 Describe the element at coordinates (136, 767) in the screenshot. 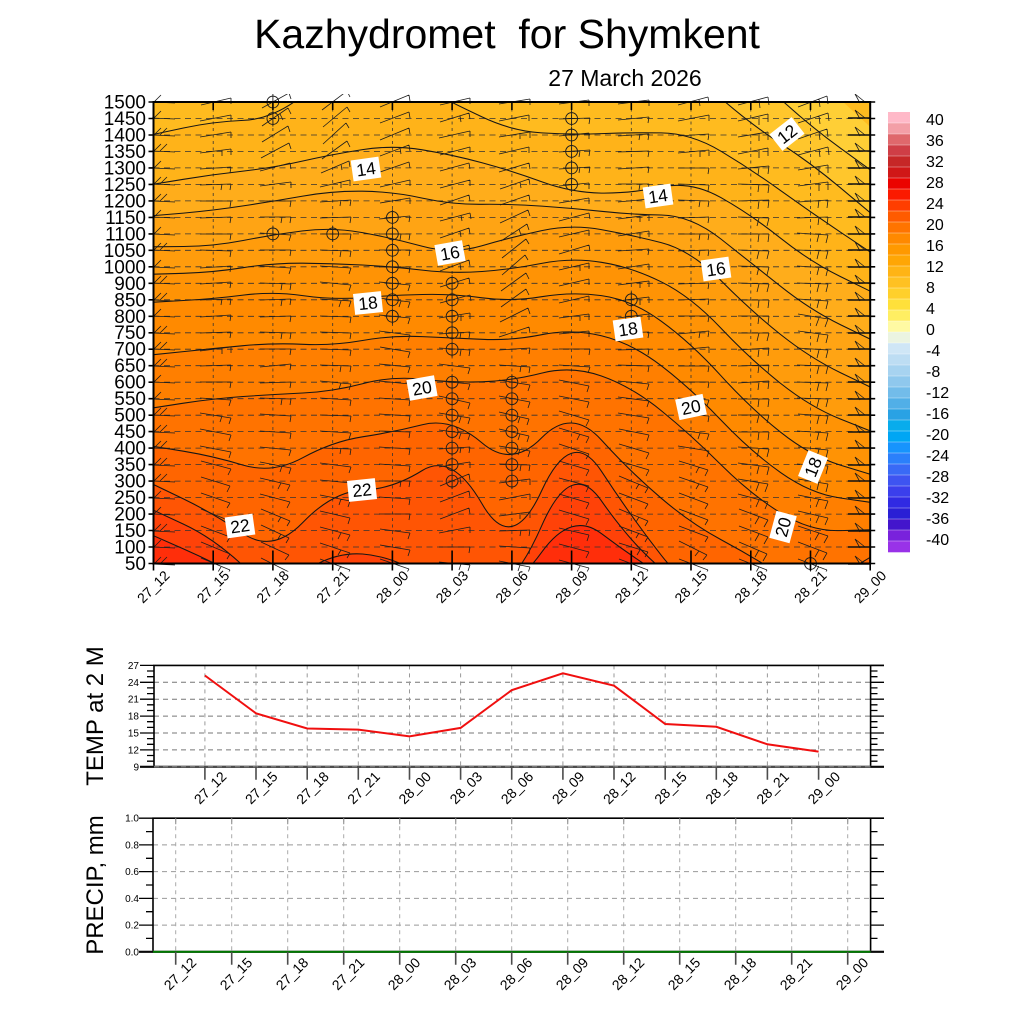

I see `svg-text: 9` at that location.